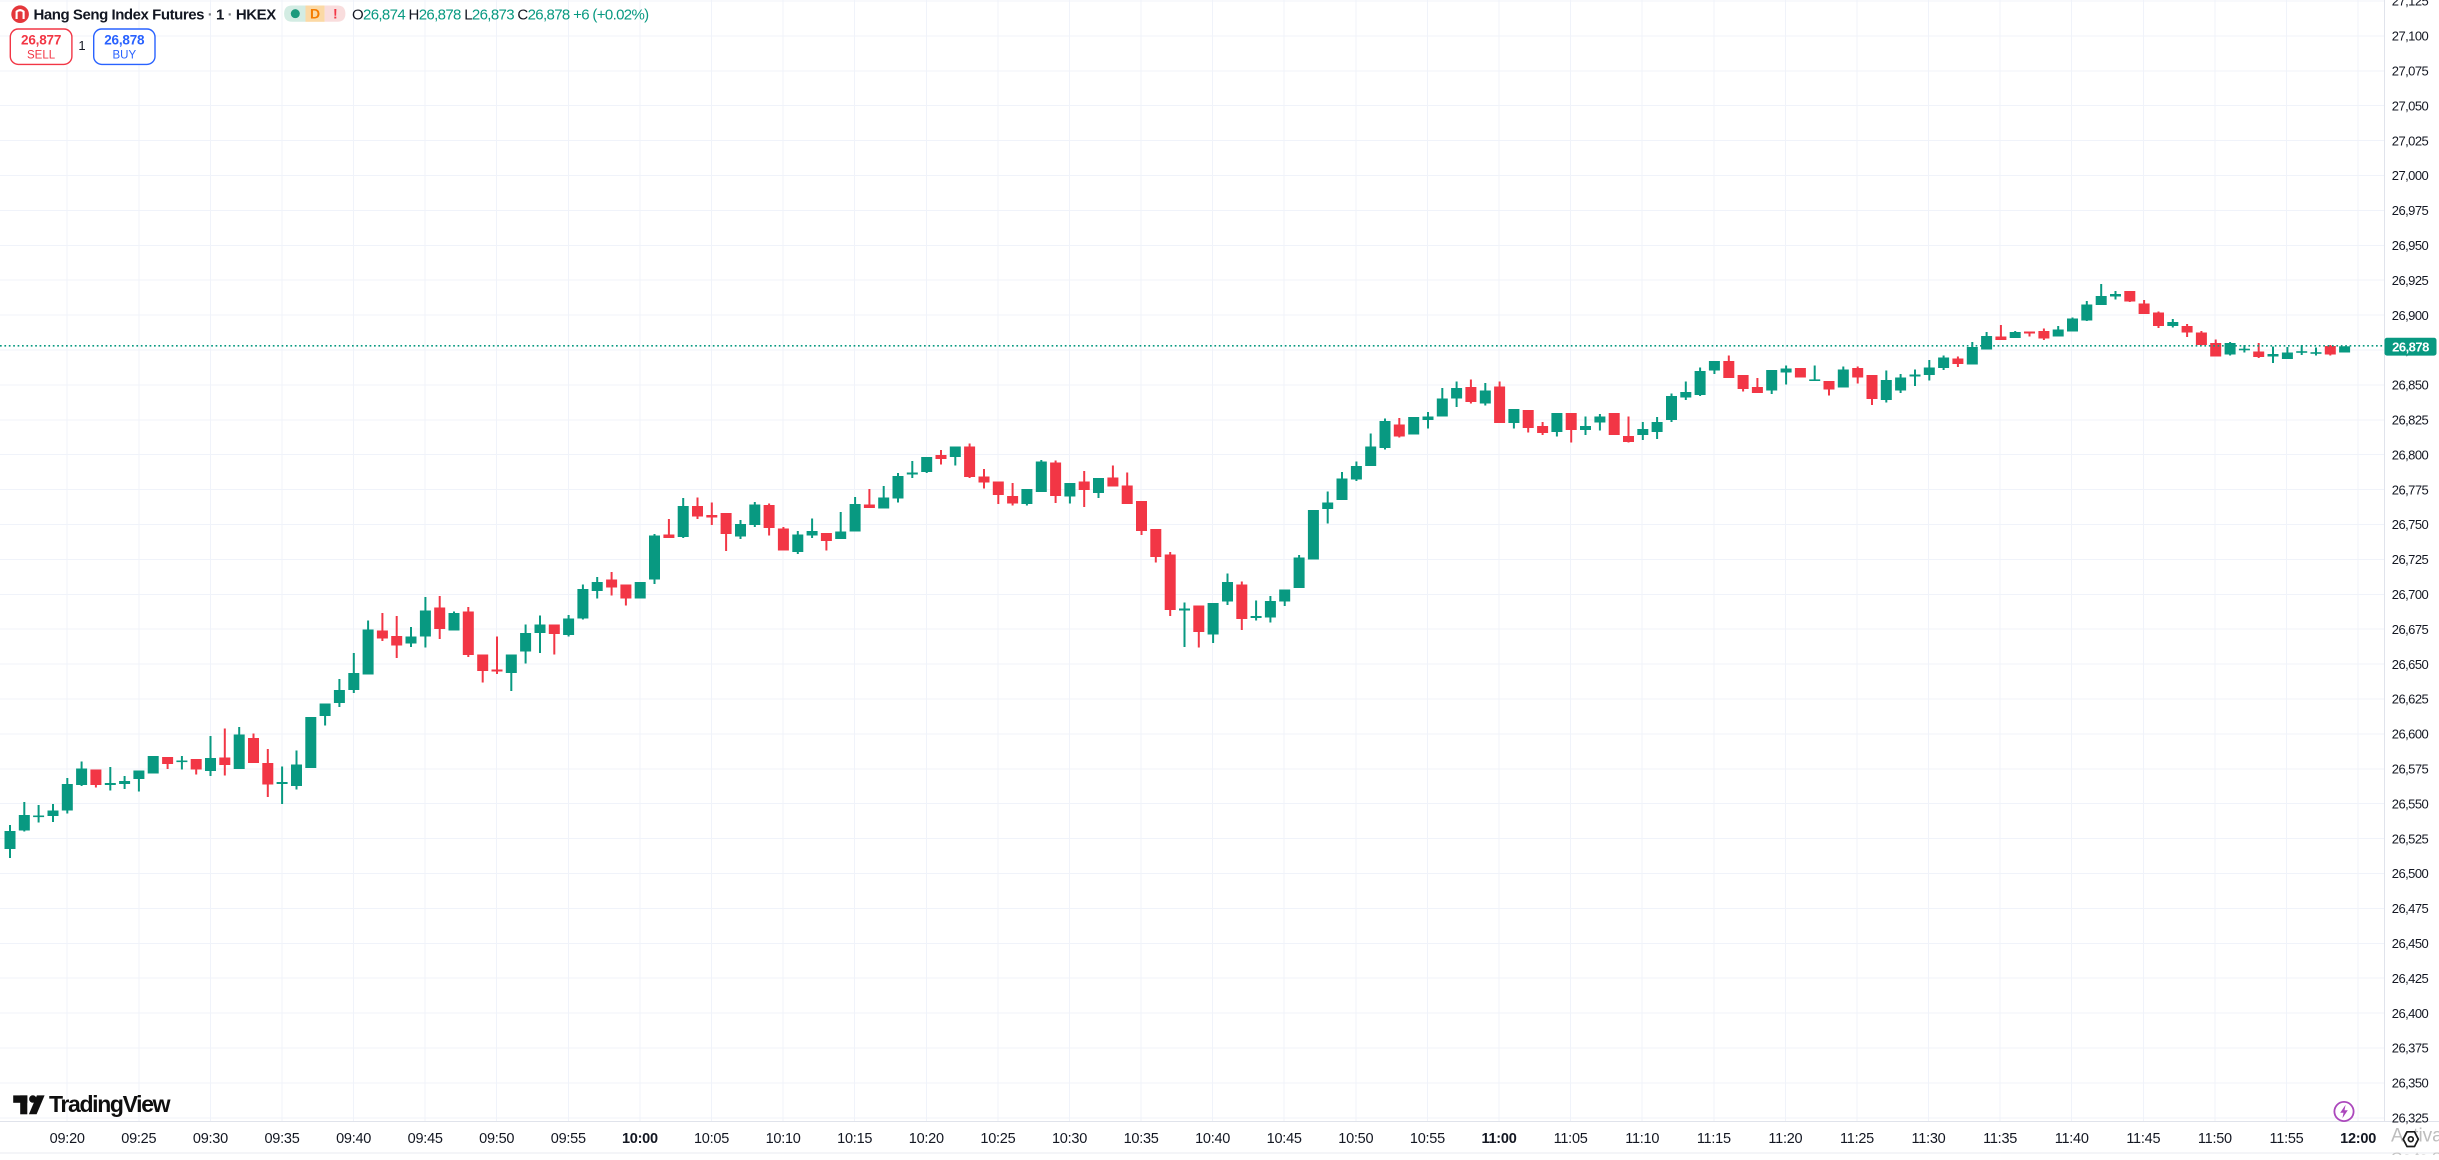 The height and width of the screenshot is (1160, 2439). I want to click on svg-text: 11:25, so click(1857, 1139).